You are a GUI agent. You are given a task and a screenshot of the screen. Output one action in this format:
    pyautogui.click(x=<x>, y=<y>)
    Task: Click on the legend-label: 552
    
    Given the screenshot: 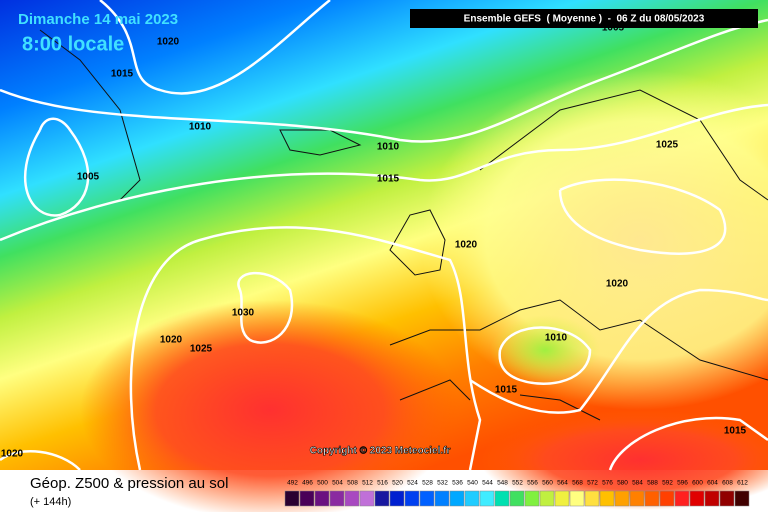 What is the action you would take?
    pyautogui.click(x=517, y=483)
    